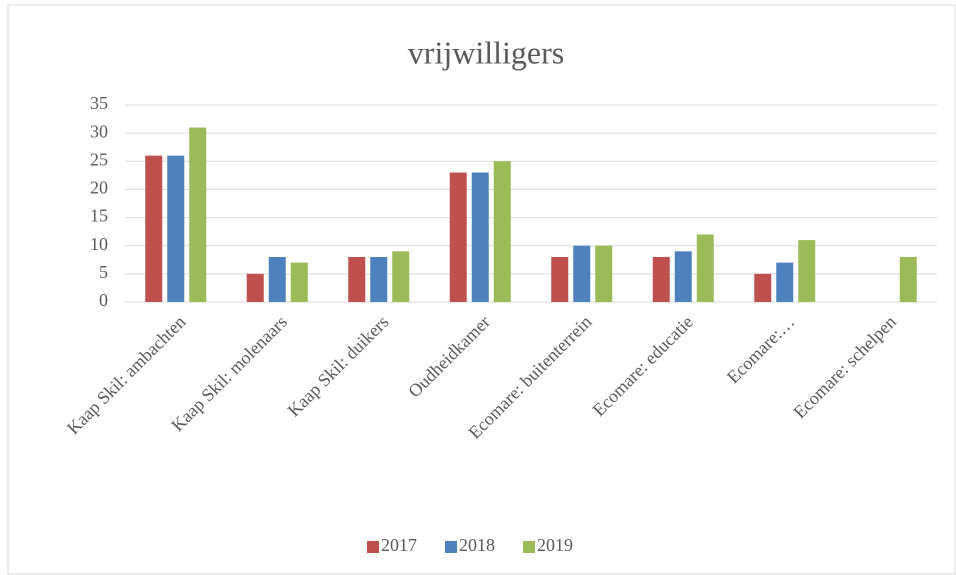 The image size is (956, 575). I want to click on y-tick-label: 15, so click(99, 216).